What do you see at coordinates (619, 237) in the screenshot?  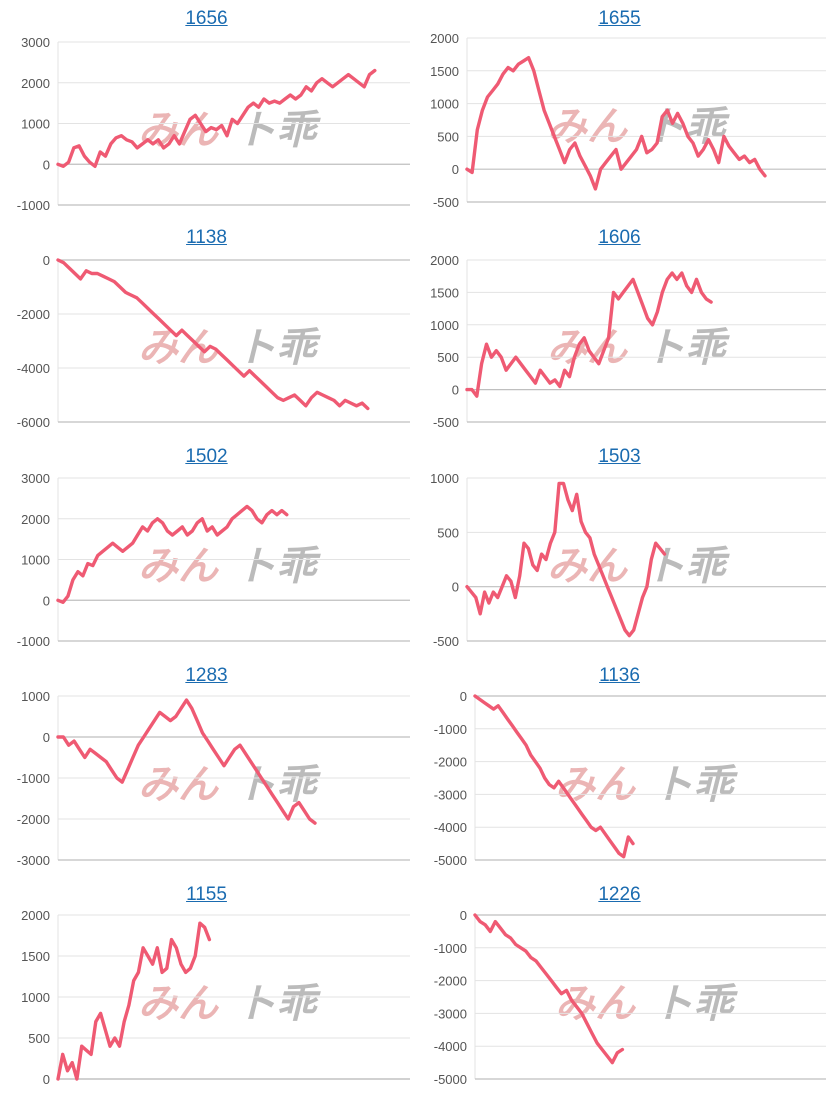 I see `chart-title-link: 1606` at bounding box center [619, 237].